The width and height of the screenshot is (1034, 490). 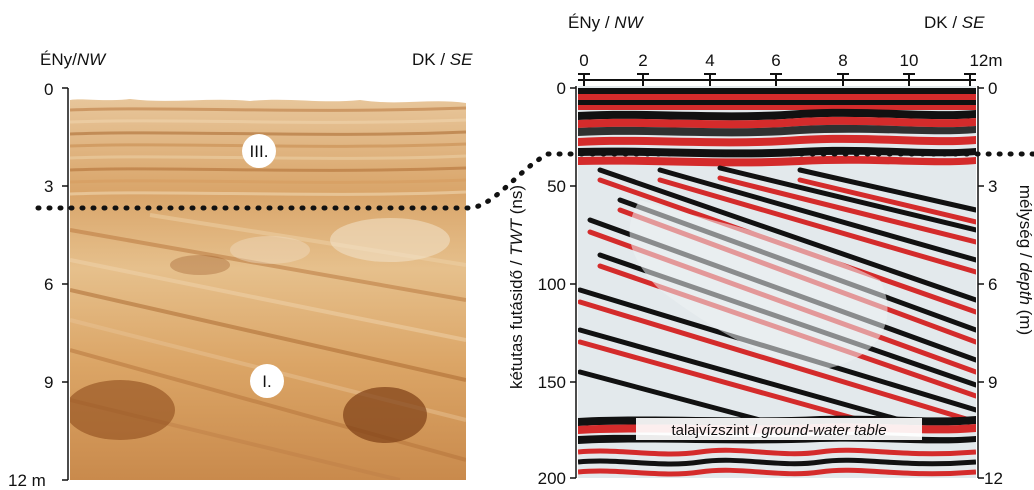 I want to click on correlation-dotted-line, so click(x=534, y=181).